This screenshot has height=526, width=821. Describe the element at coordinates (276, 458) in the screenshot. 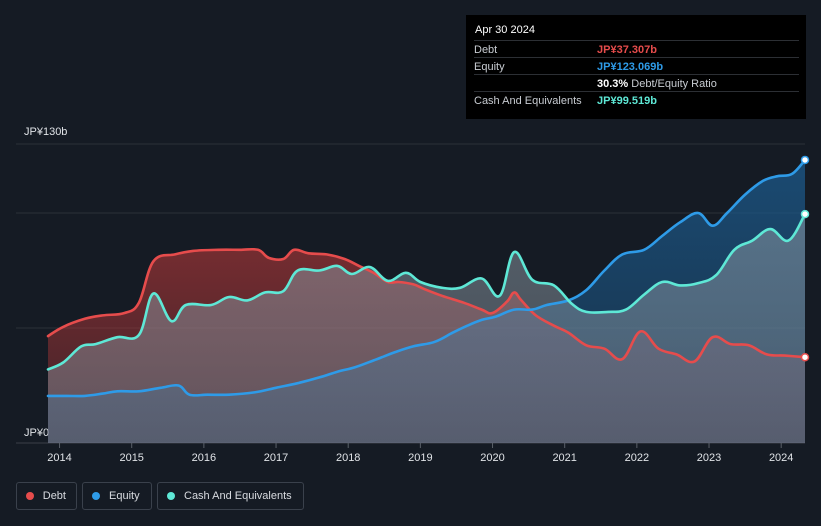

I see `x-tick-label: 2017` at that location.